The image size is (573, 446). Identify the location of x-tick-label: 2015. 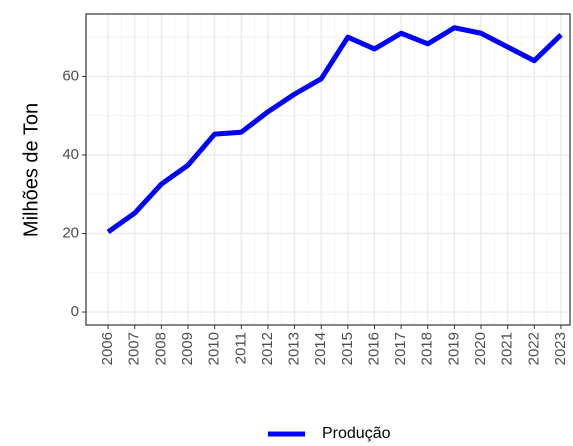
(347, 348).